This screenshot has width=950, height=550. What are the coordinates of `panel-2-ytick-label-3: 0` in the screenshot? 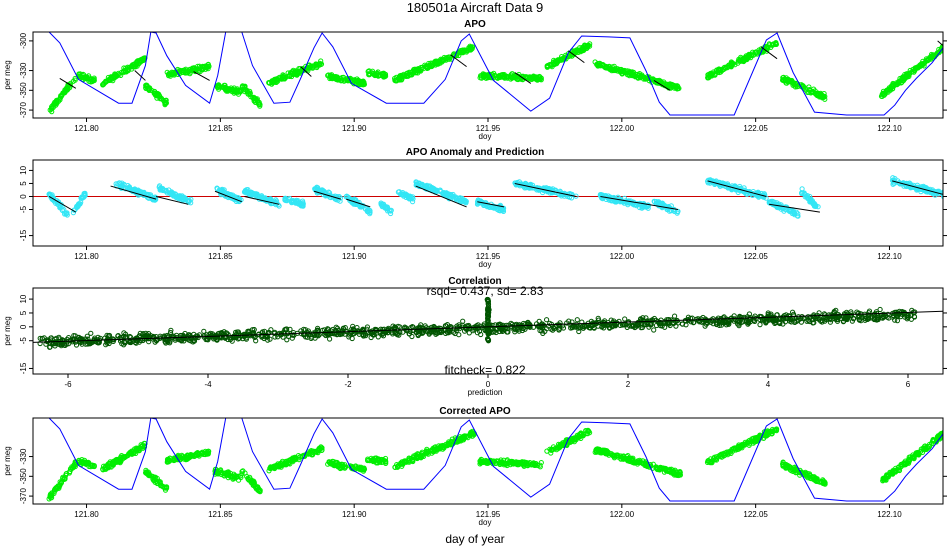 It's located at (23, 196).